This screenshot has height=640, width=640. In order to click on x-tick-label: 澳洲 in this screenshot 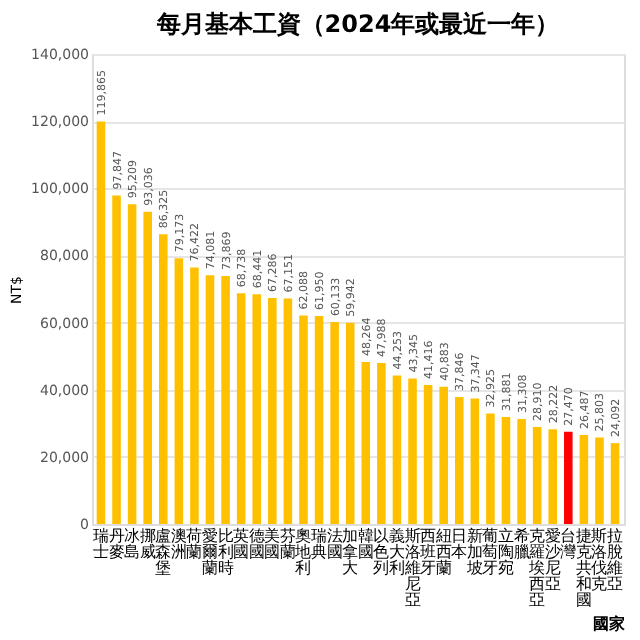, I will do `click(178, 544)`.